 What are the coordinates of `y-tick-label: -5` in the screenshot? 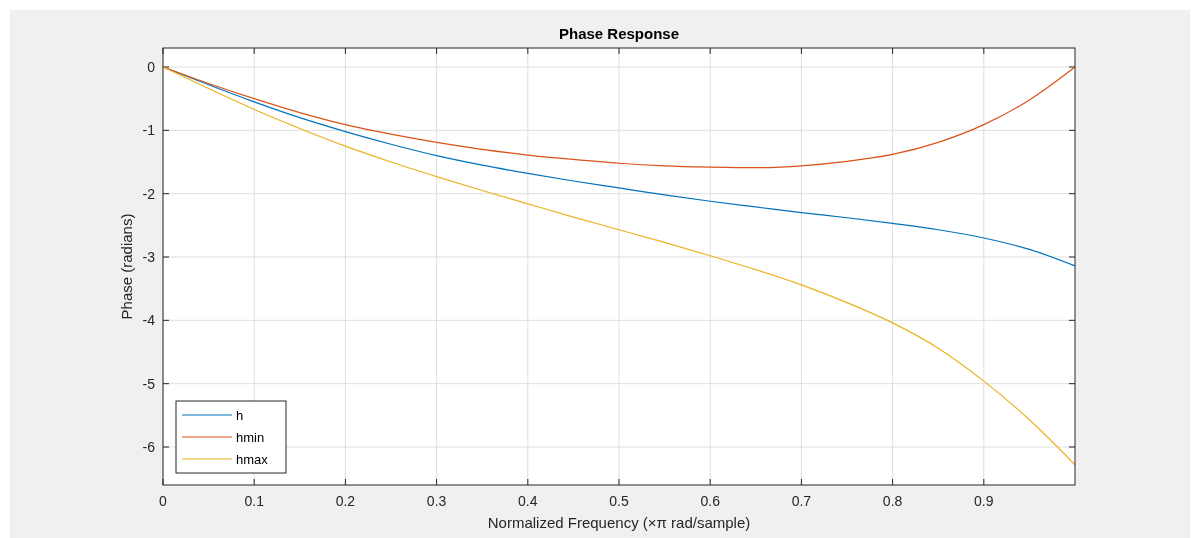 It's located at (149, 383).